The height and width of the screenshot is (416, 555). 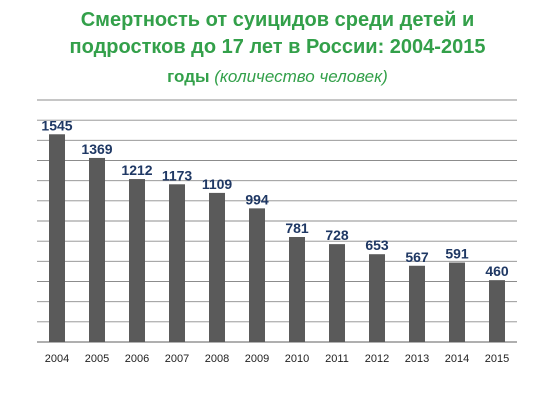 I want to click on data-label-2014: 591, so click(x=457, y=254).